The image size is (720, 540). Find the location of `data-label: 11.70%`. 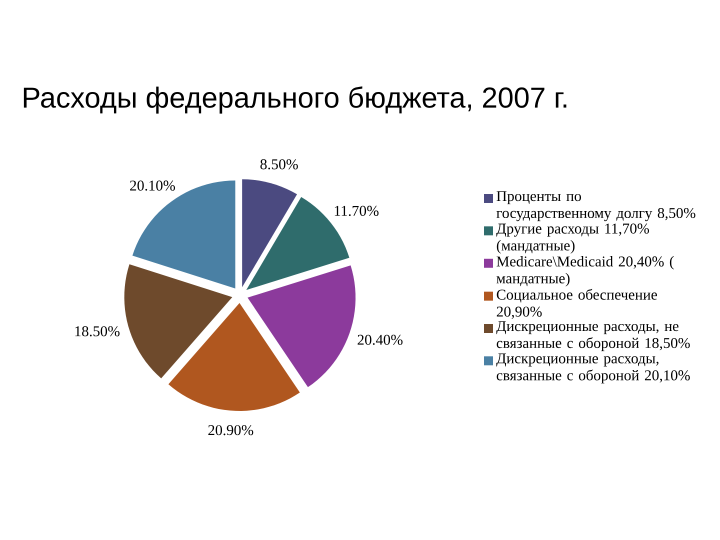

data-label: 11.70% is located at coordinates (356, 211).